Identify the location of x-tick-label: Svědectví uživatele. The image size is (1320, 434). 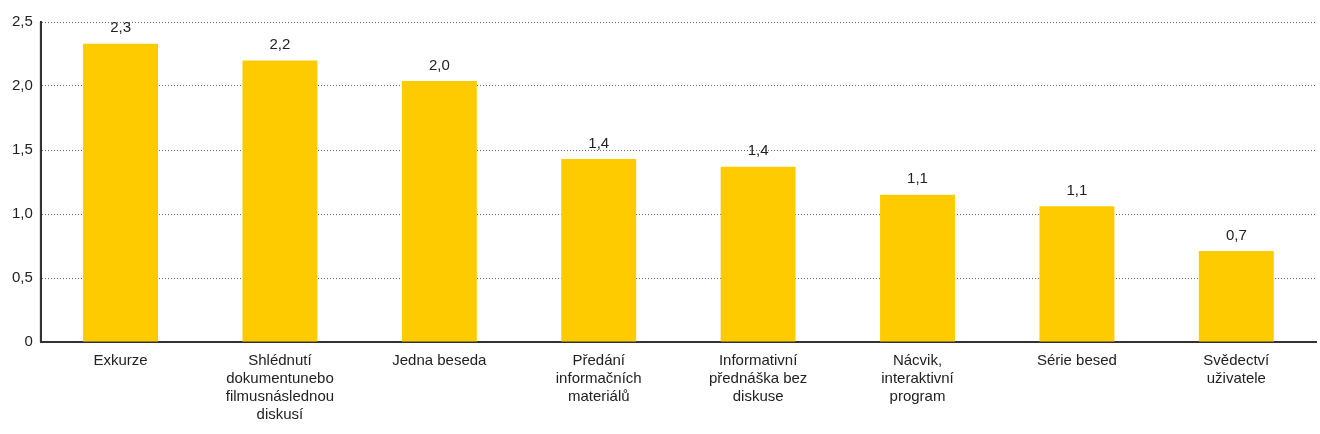
(1237, 369).